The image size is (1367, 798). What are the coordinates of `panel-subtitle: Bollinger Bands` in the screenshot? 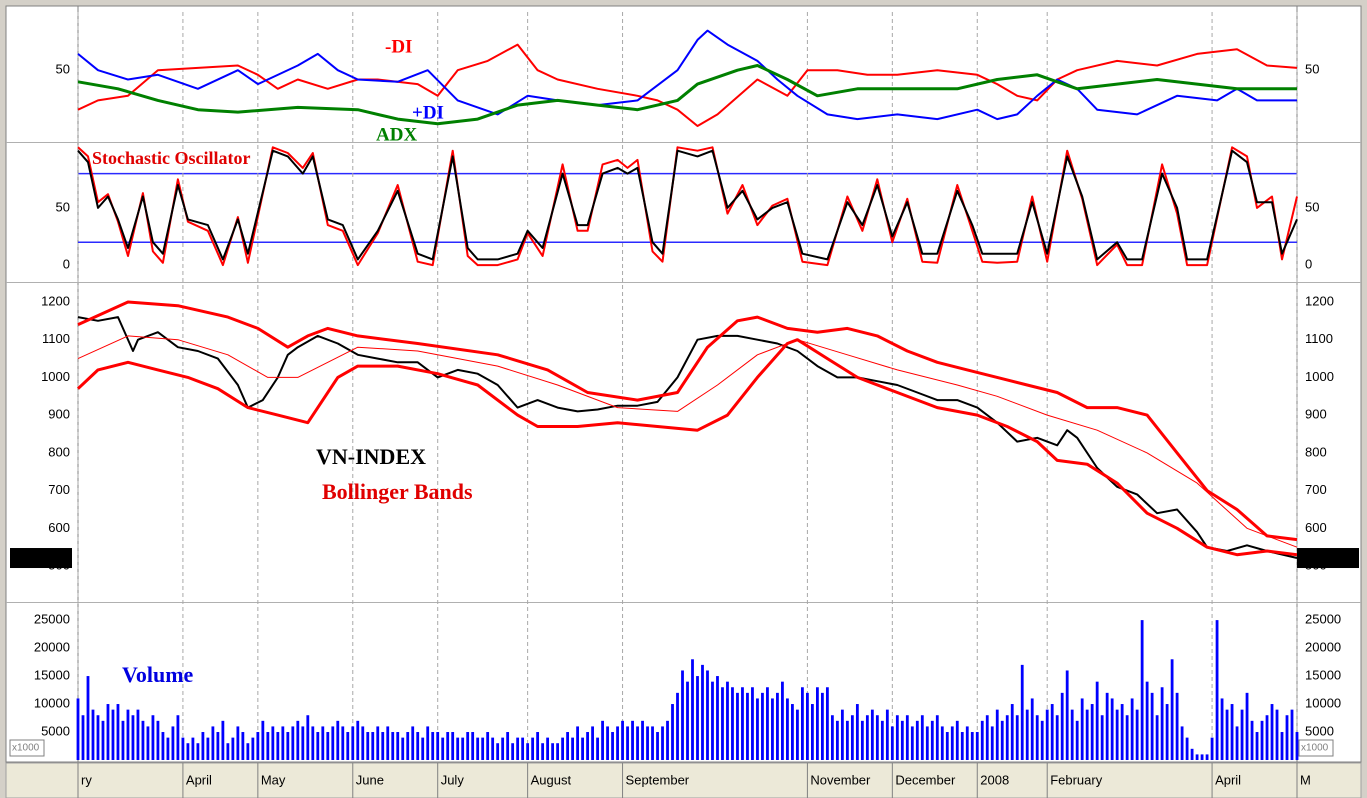 It's located at (397, 491).